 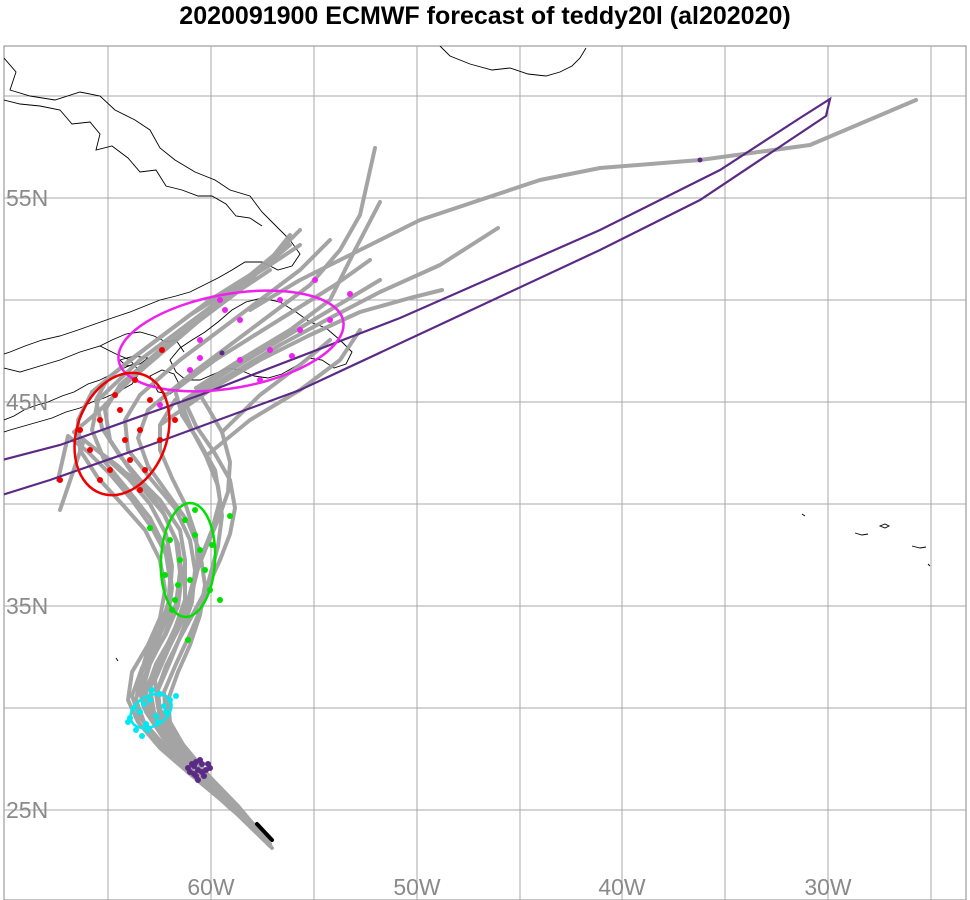 What do you see at coordinates (27, 606) in the screenshot?
I see `lat-label-35n: 35N` at bounding box center [27, 606].